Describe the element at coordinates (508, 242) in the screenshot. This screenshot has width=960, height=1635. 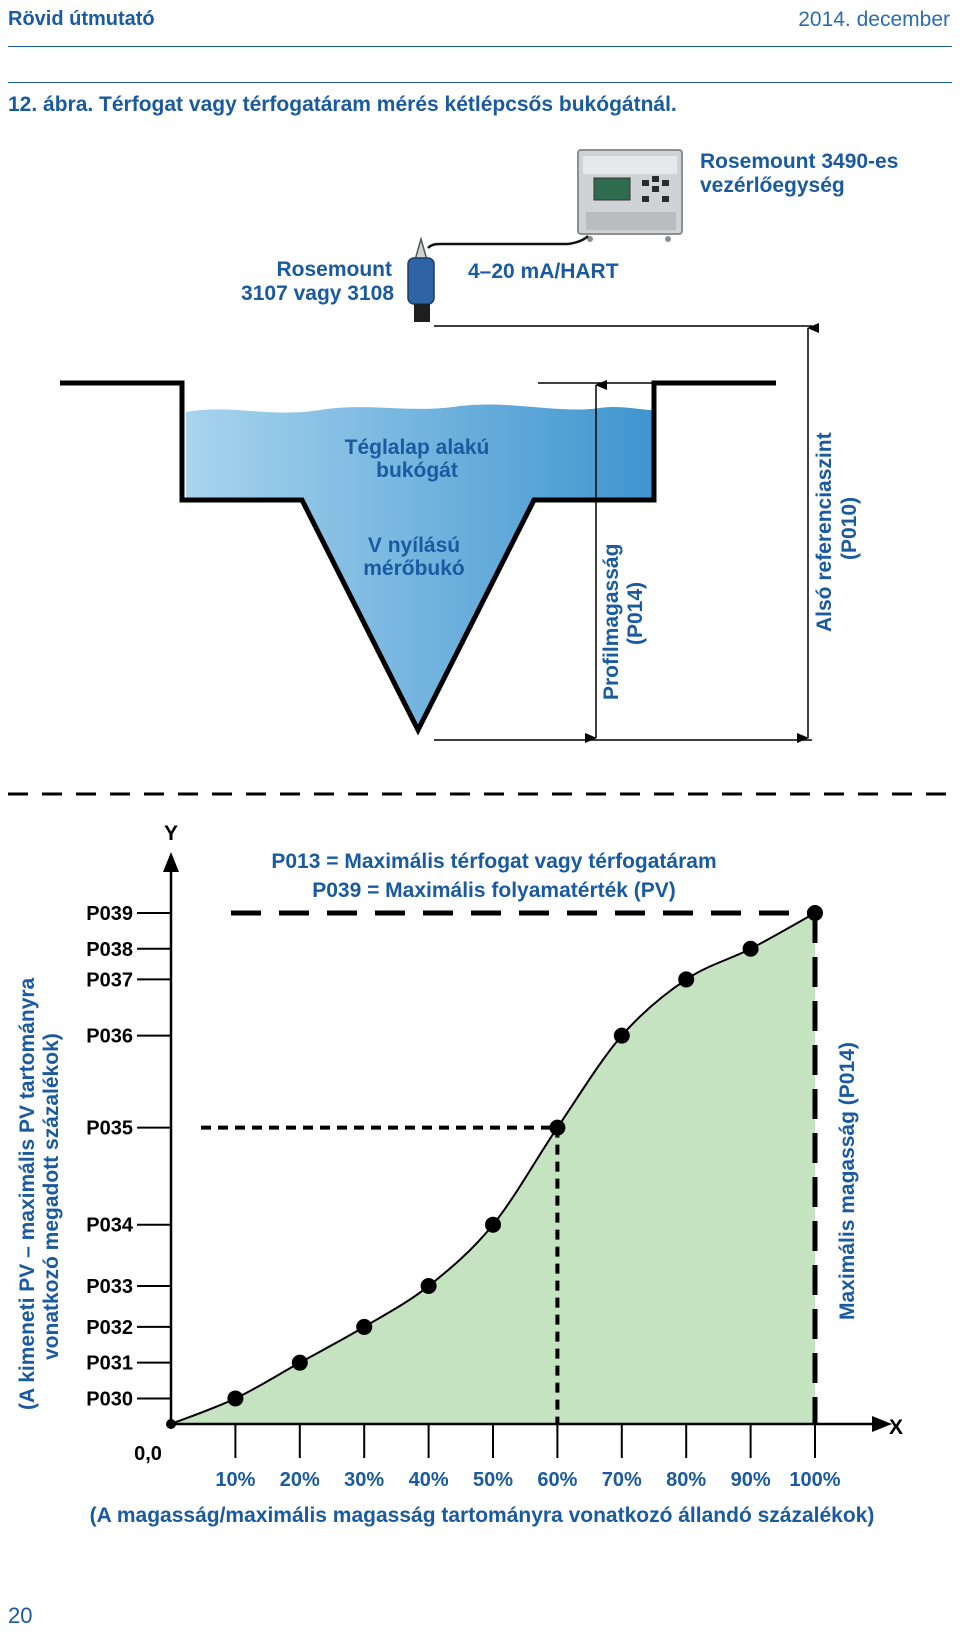
I see `signal-cable` at that location.